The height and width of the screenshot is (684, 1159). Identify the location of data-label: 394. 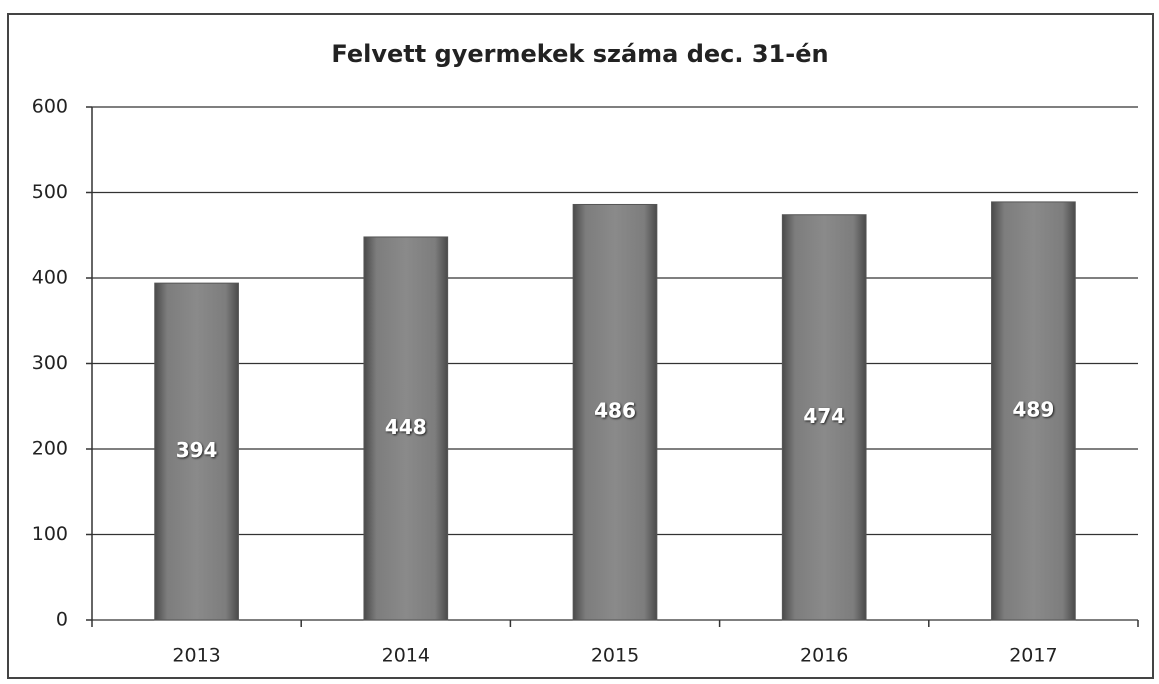
(197, 450).